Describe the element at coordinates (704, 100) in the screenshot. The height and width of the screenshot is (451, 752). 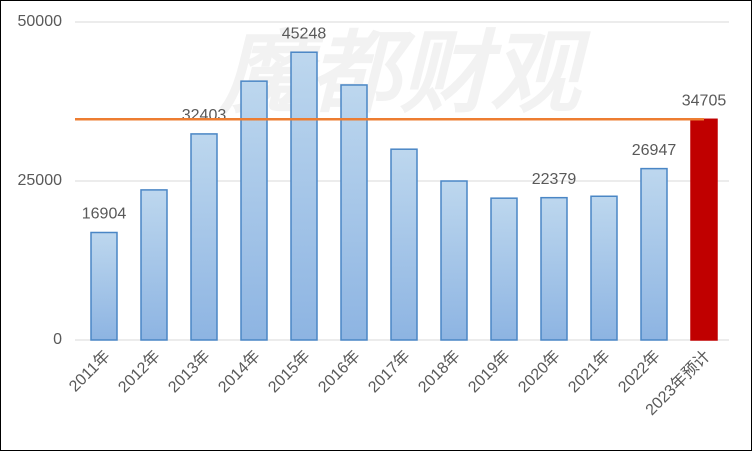
I see `data-label: 34705` at that location.